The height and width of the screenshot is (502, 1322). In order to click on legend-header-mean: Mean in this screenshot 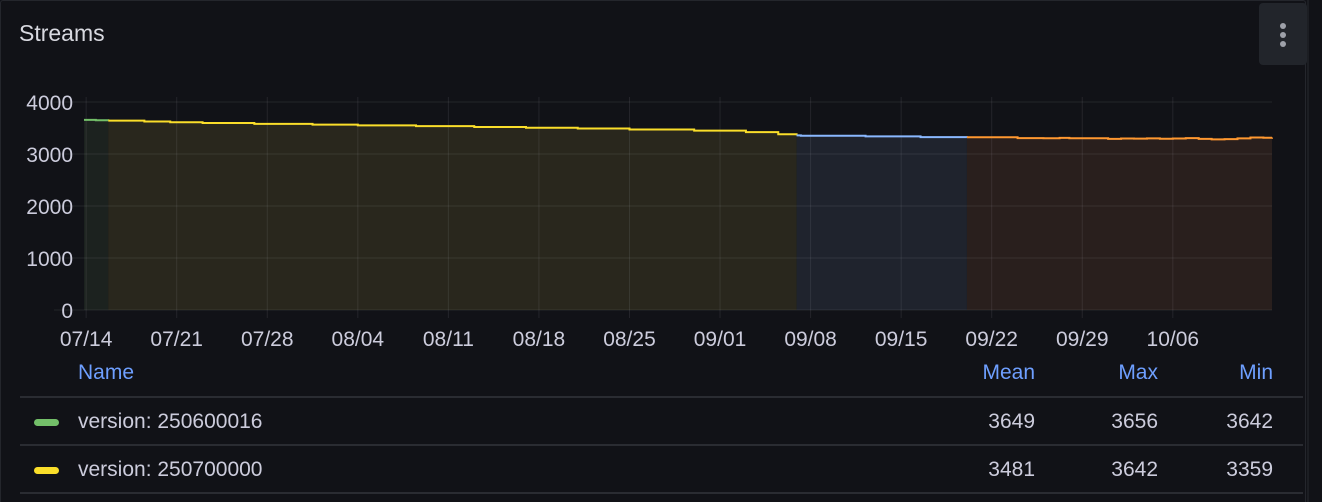, I will do `click(1008, 372)`.